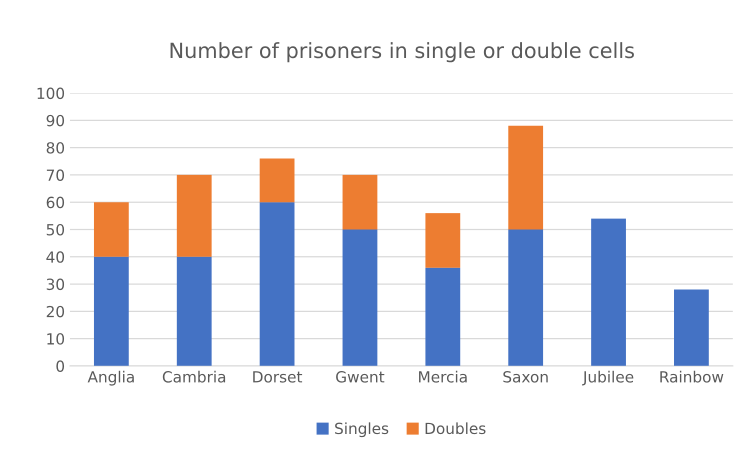  Describe the element at coordinates (55, 148) in the screenshot. I see `y-tick-label: 80` at that location.